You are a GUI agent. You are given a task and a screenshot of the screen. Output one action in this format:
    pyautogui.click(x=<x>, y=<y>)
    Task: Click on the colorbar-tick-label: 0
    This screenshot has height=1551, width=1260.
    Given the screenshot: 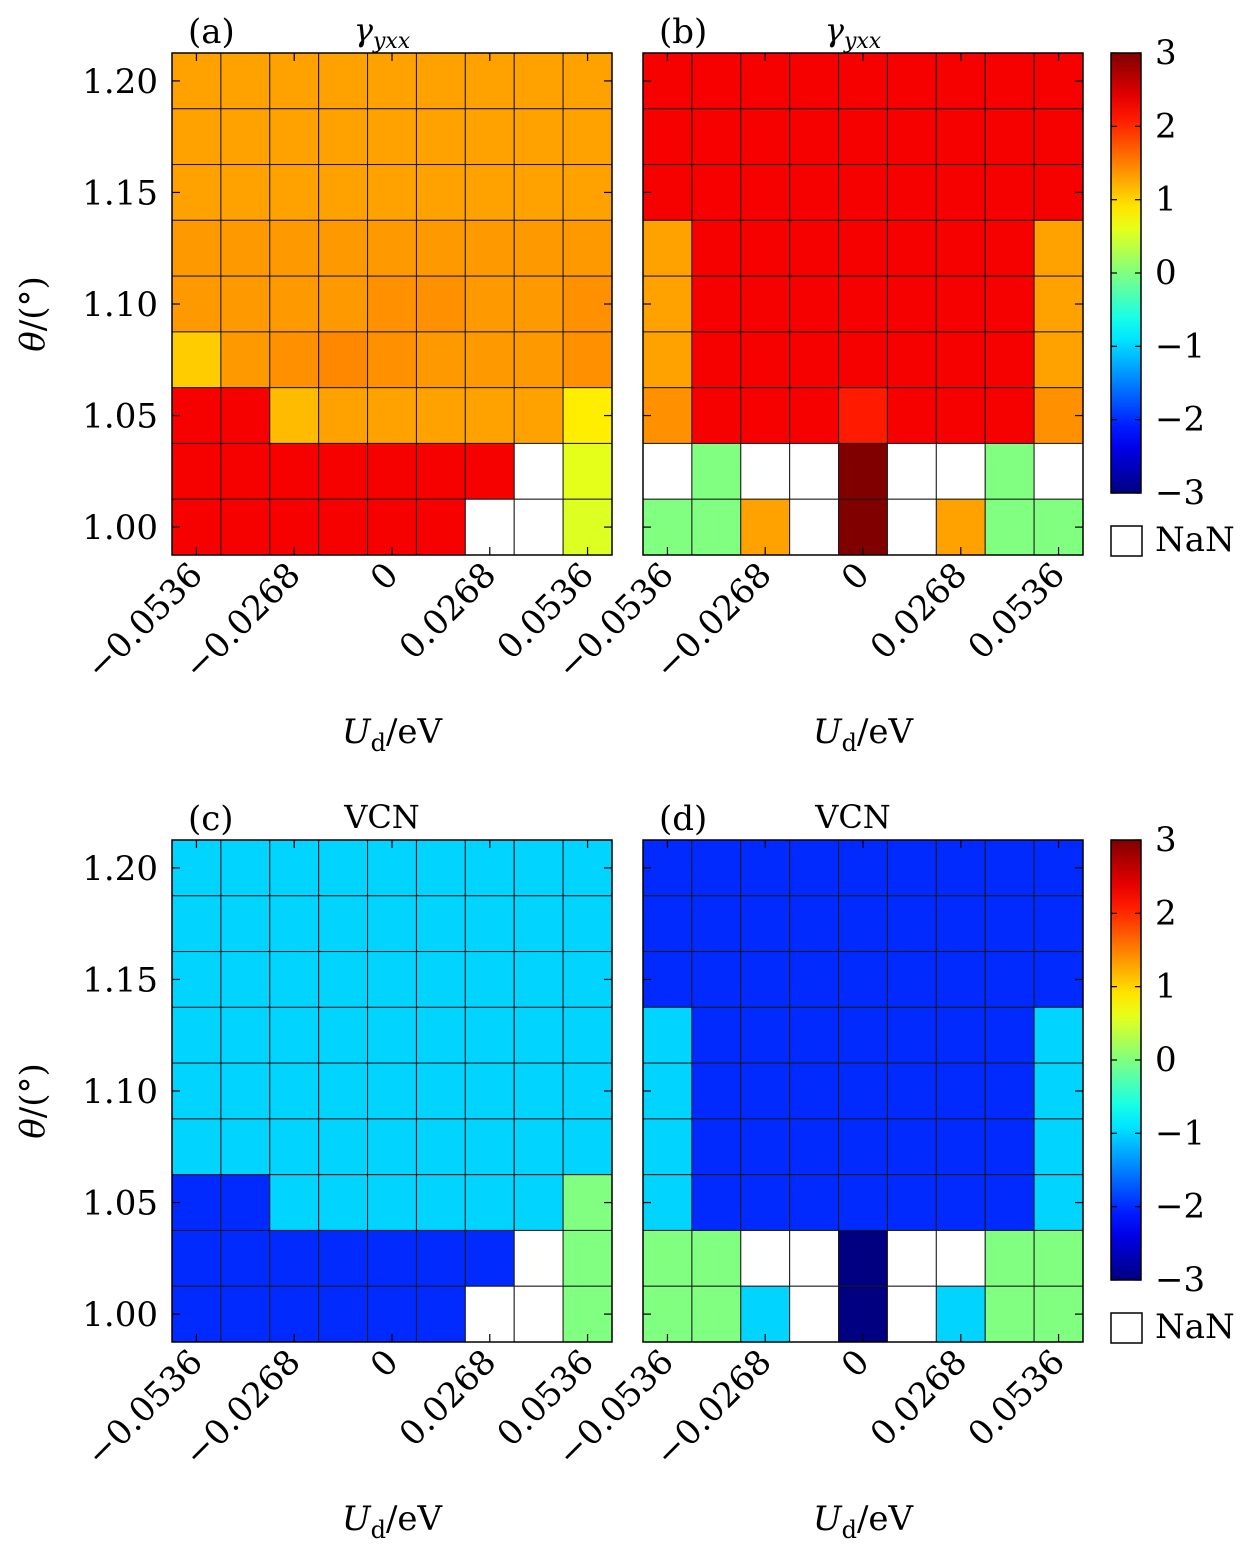 What is the action you would take?
    pyautogui.click(x=1166, y=1060)
    